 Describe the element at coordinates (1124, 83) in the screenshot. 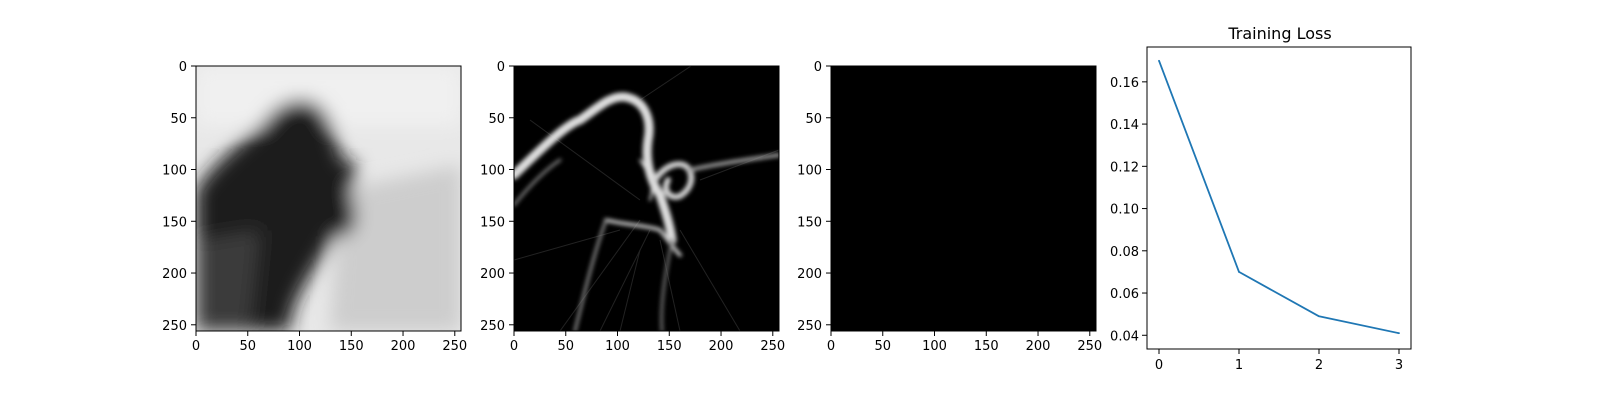

I see `y-tick-label: 0.16` at that location.